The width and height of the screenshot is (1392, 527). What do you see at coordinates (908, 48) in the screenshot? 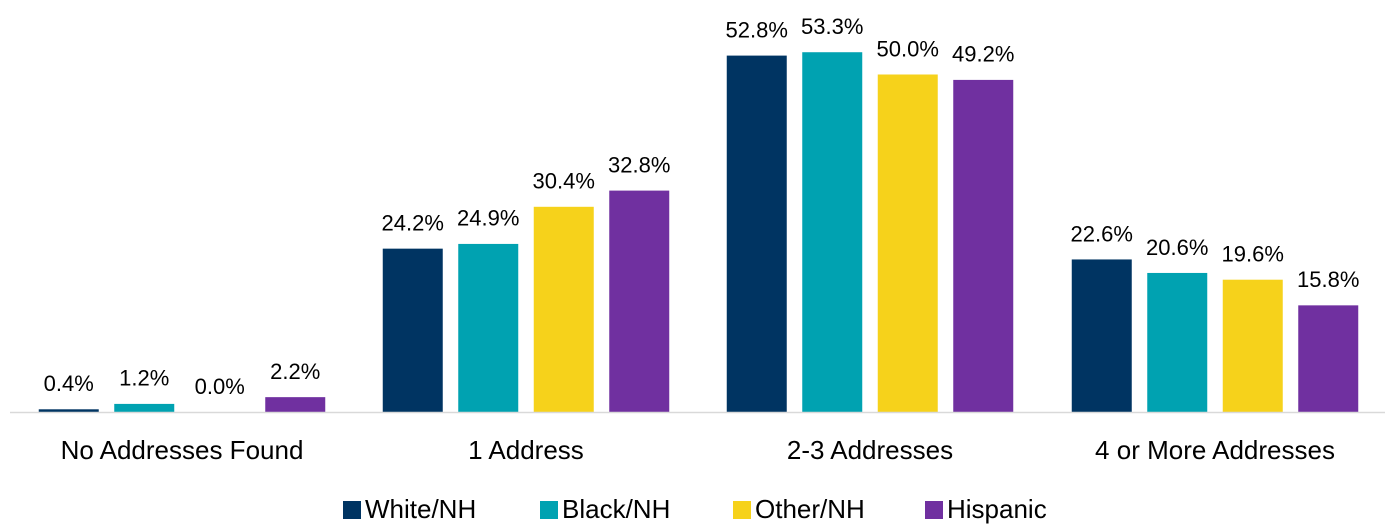
I see `data-label: 50.0%` at bounding box center [908, 48].